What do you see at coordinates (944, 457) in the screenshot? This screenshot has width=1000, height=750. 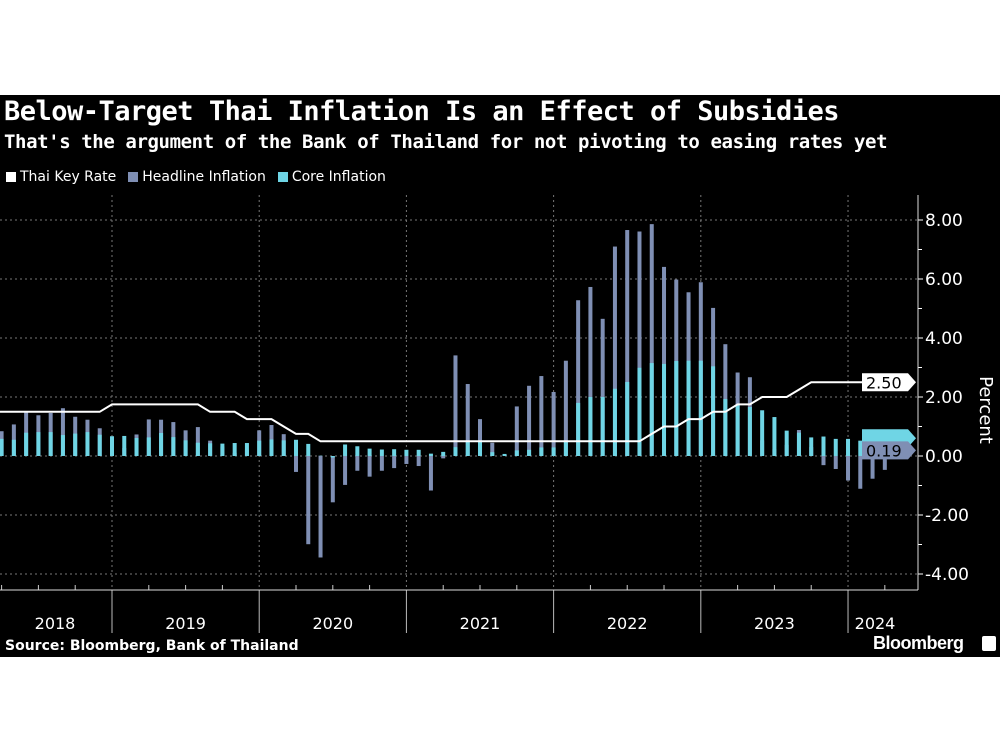 I see `y-tick-label: 0.00` at bounding box center [944, 457].